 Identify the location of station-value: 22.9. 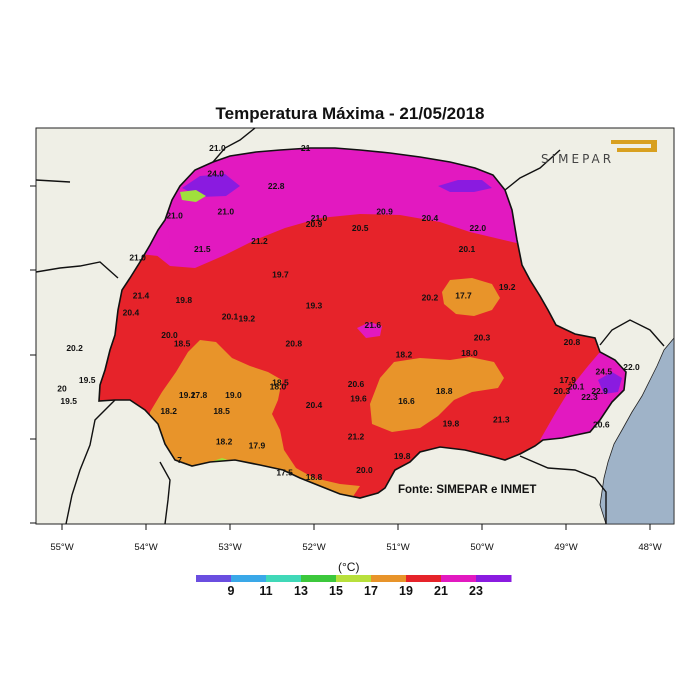
(599, 391).